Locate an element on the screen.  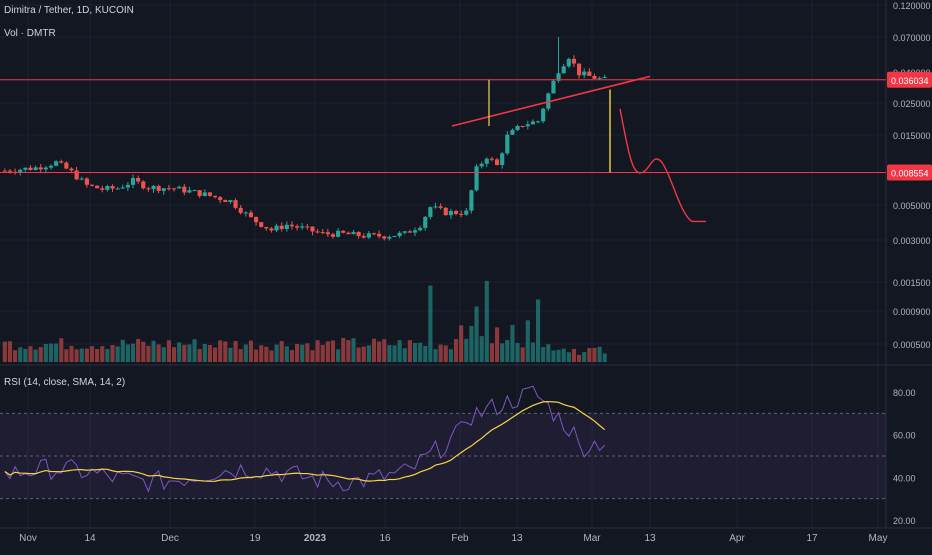
time-axis-label: Nov is located at coordinates (28, 538).